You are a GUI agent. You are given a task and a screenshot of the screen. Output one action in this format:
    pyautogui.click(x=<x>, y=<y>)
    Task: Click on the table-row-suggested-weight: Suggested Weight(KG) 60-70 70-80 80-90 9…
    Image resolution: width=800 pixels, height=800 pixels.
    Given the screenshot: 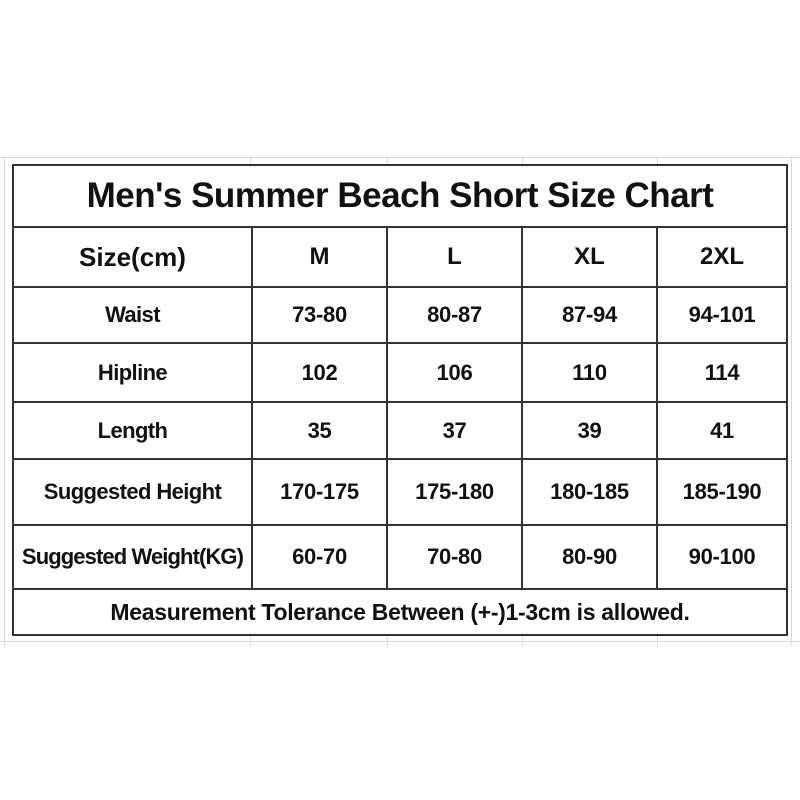 What is the action you would take?
    pyautogui.click(x=400, y=557)
    